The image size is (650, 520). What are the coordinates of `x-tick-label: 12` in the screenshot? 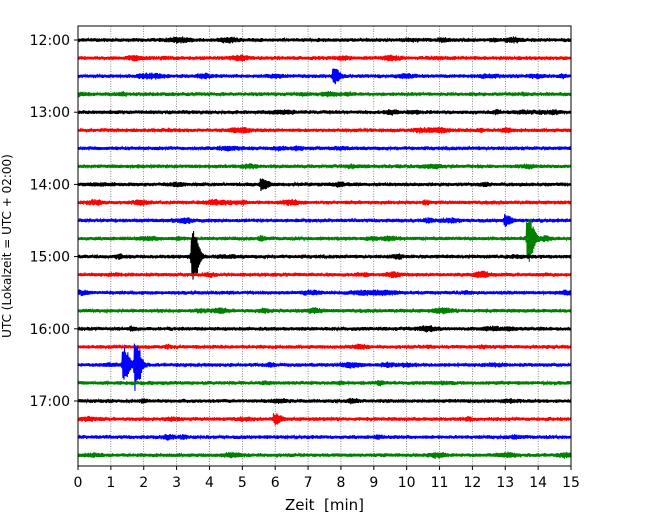 It's located at (472, 483).